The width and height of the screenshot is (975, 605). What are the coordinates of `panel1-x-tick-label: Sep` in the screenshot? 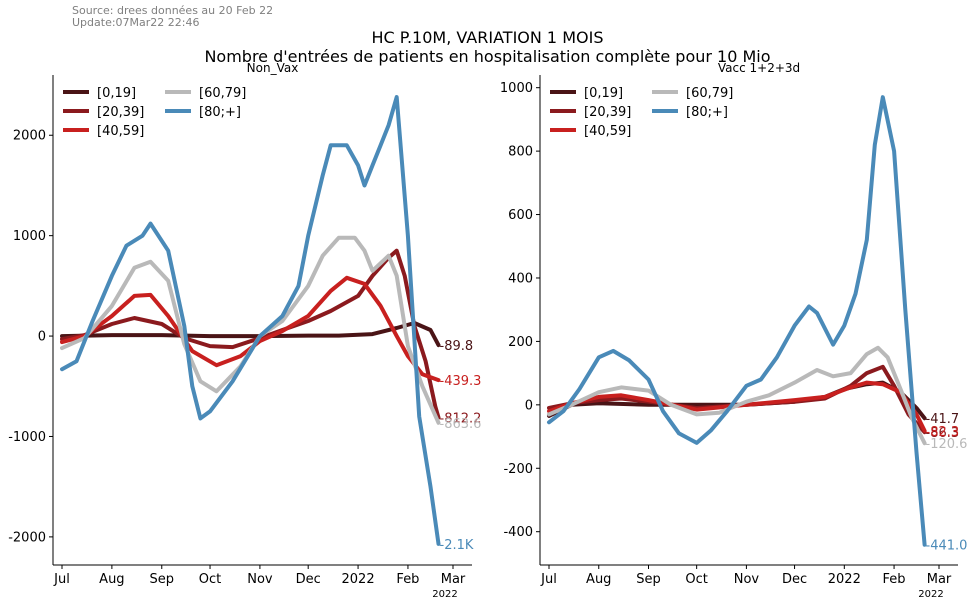 It's located at (162, 579).